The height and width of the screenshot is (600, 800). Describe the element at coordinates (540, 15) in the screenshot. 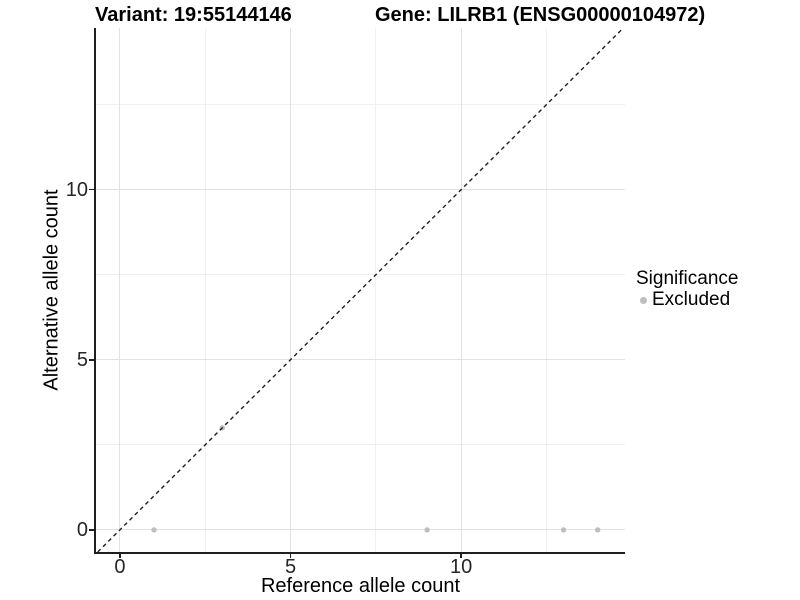

I see `plot-title-gene: Gene: LILRB1 (ENSG00000104972)` at that location.